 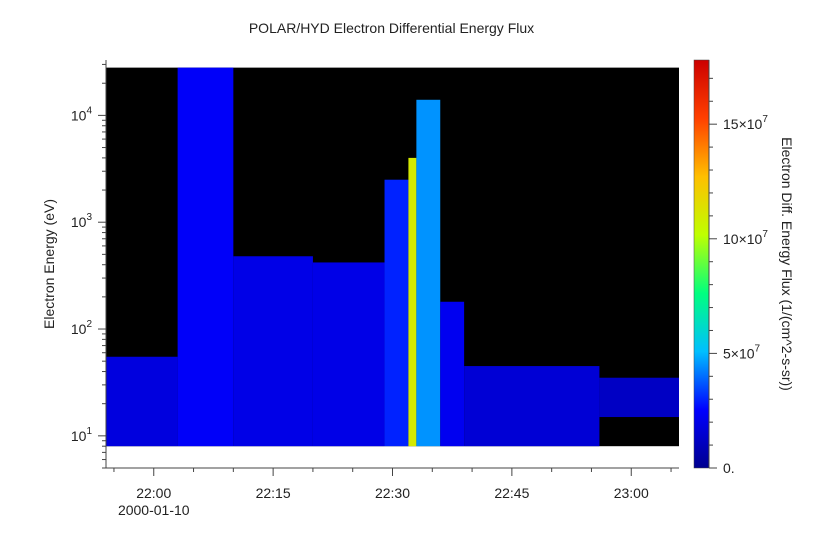 I want to click on y-tick-label: 10¹, so click(x=82, y=435).